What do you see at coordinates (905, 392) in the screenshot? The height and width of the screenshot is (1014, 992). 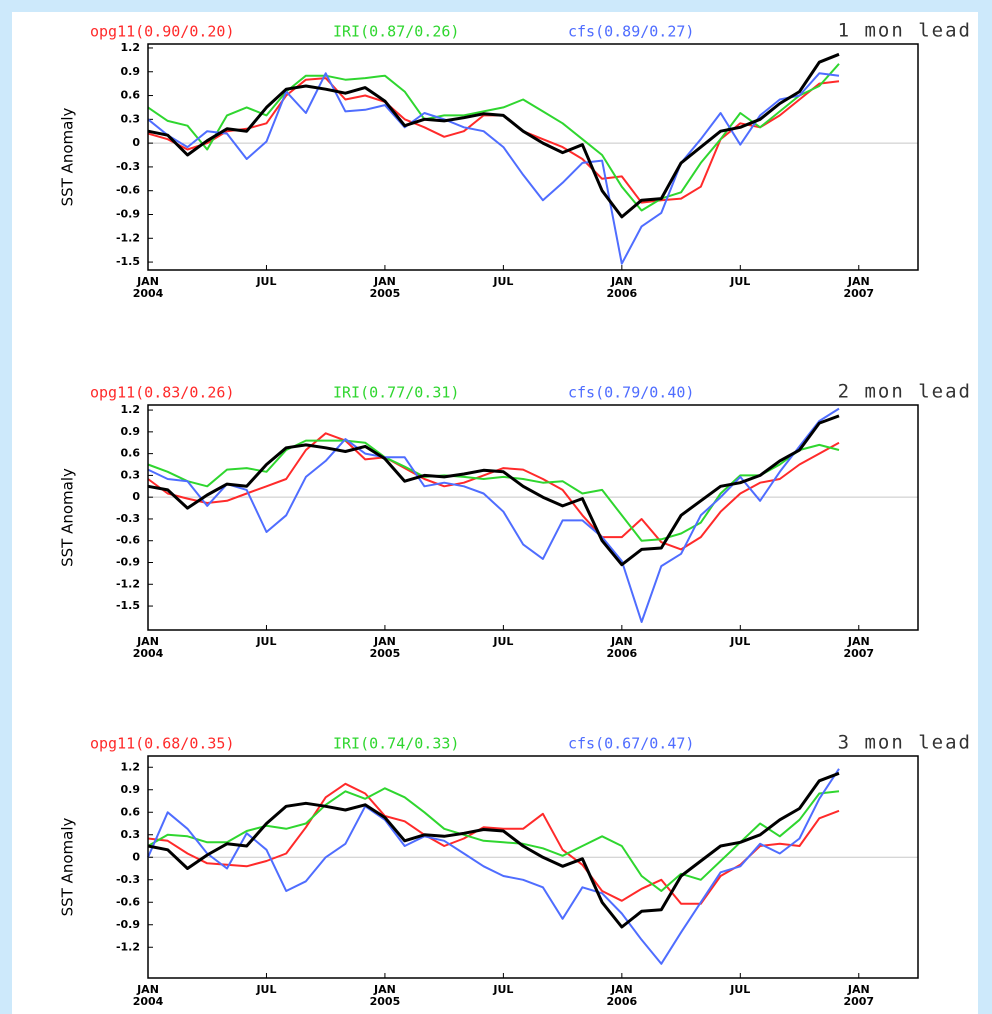 I see `panel-title: 2 mon lead` at bounding box center [905, 392].